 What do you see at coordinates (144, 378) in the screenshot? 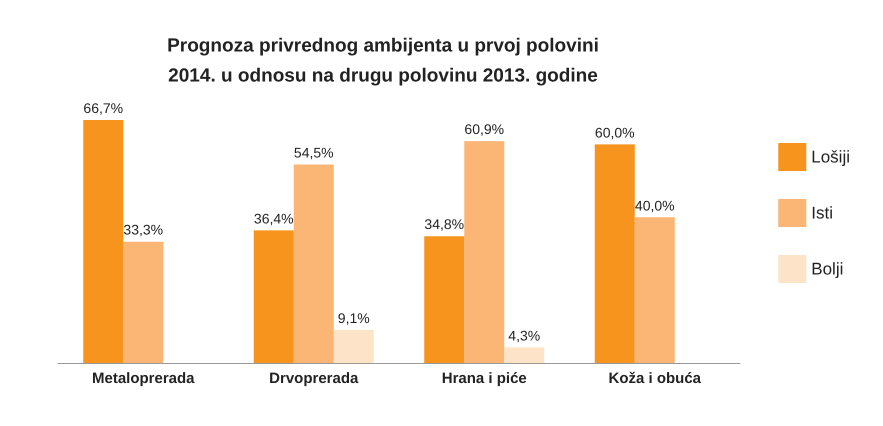
I see `x-tick-label: Metaloprerada` at bounding box center [144, 378].